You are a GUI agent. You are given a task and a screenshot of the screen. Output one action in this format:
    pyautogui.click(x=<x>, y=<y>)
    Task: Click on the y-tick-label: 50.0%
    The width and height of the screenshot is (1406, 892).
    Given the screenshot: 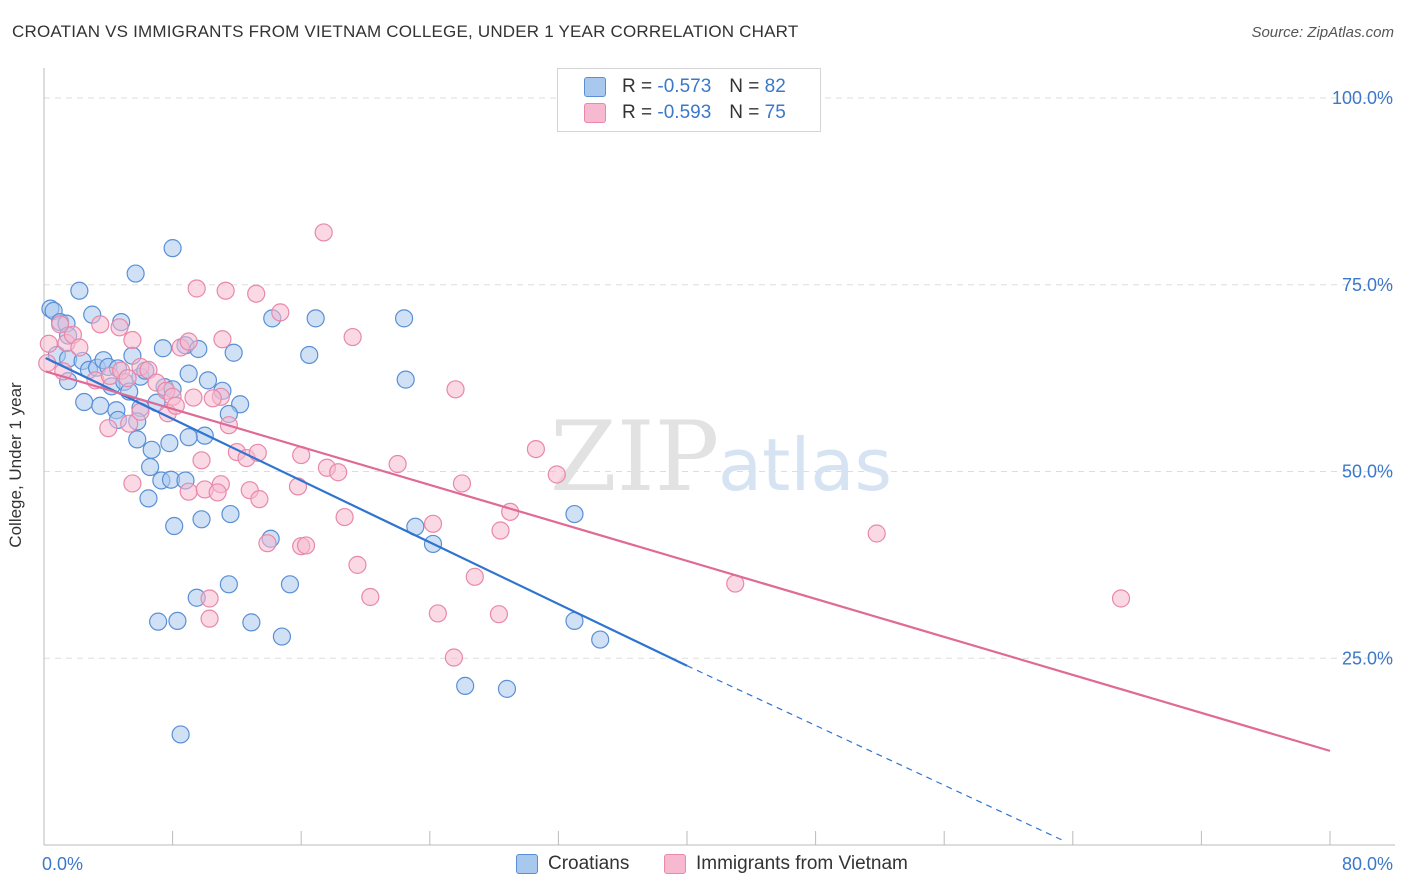 What is the action you would take?
    pyautogui.click(x=1367, y=472)
    